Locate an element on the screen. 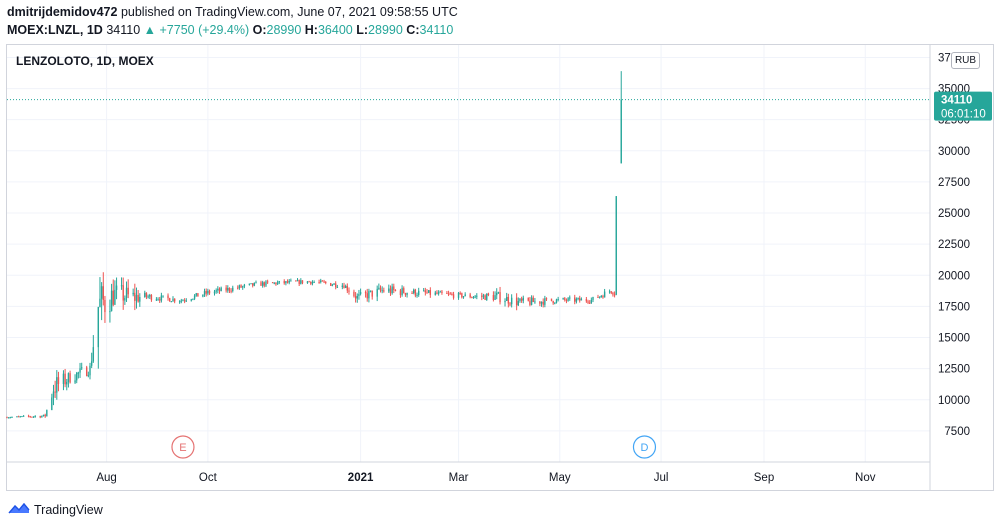 This screenshot has height=528, width=1006. price-change: ▲ +7750 (+29.4%) is located at coordinates (196, 30).